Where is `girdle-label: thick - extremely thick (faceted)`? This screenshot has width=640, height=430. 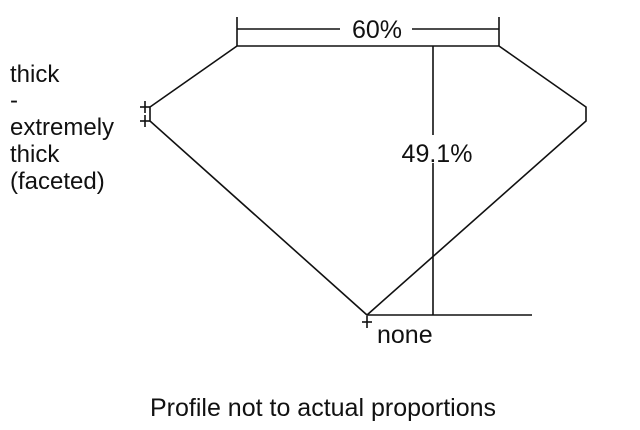 girdle-label: thick - extremely thick (faceted) is located at coordinates (62, 128).